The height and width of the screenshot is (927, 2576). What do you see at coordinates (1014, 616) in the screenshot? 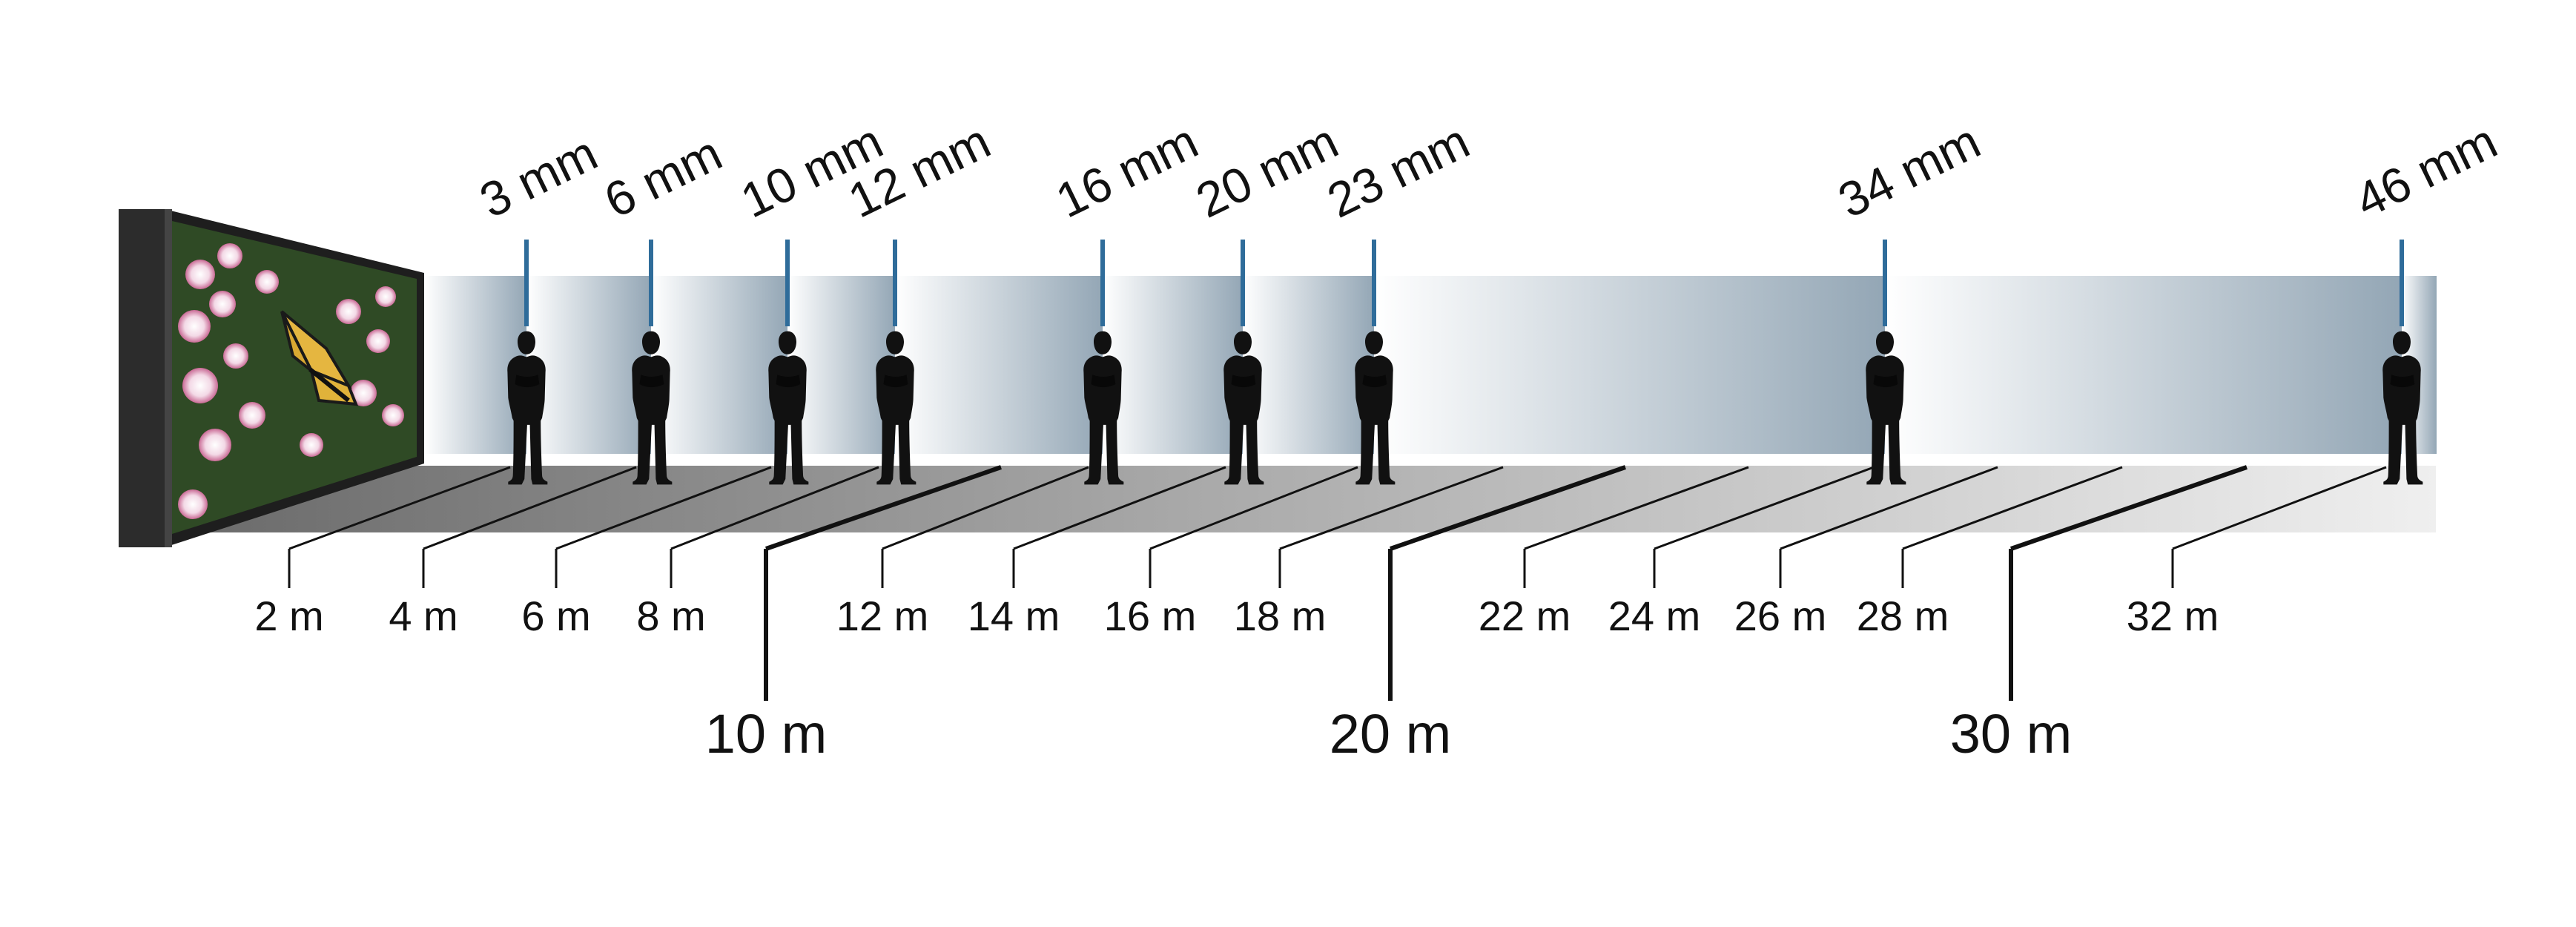
I see `distance-label-14-m: 14 m` at bounding box center [1014, 616].